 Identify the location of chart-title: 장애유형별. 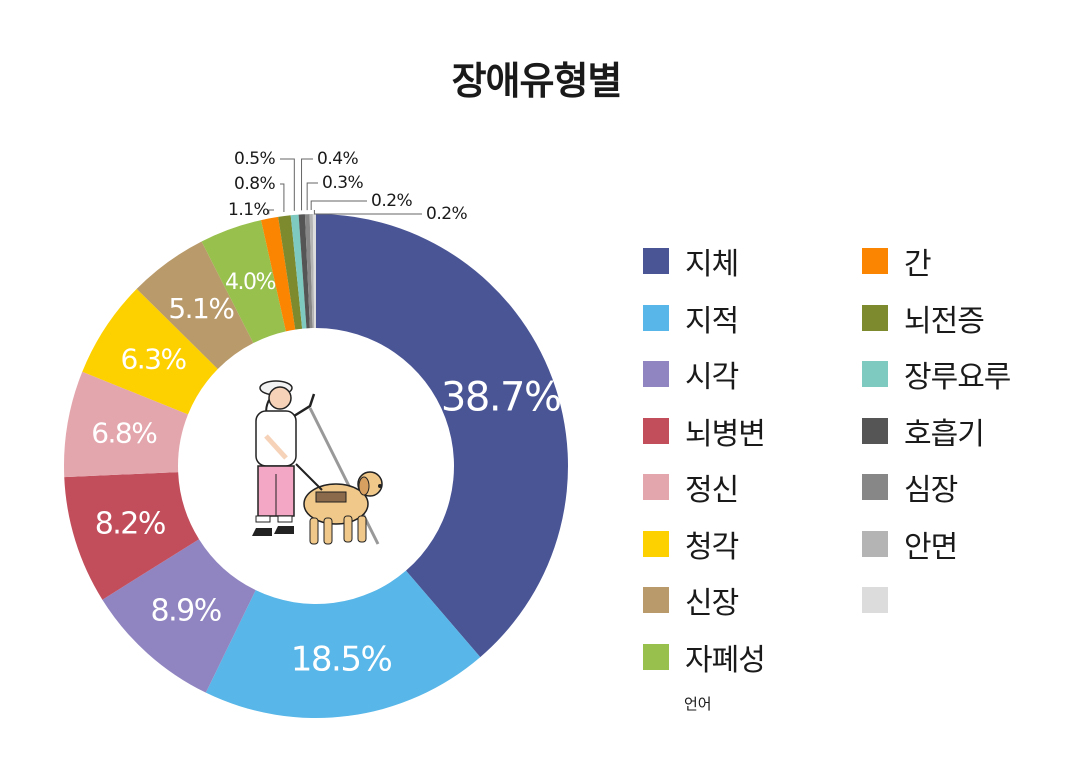
(537, 81).